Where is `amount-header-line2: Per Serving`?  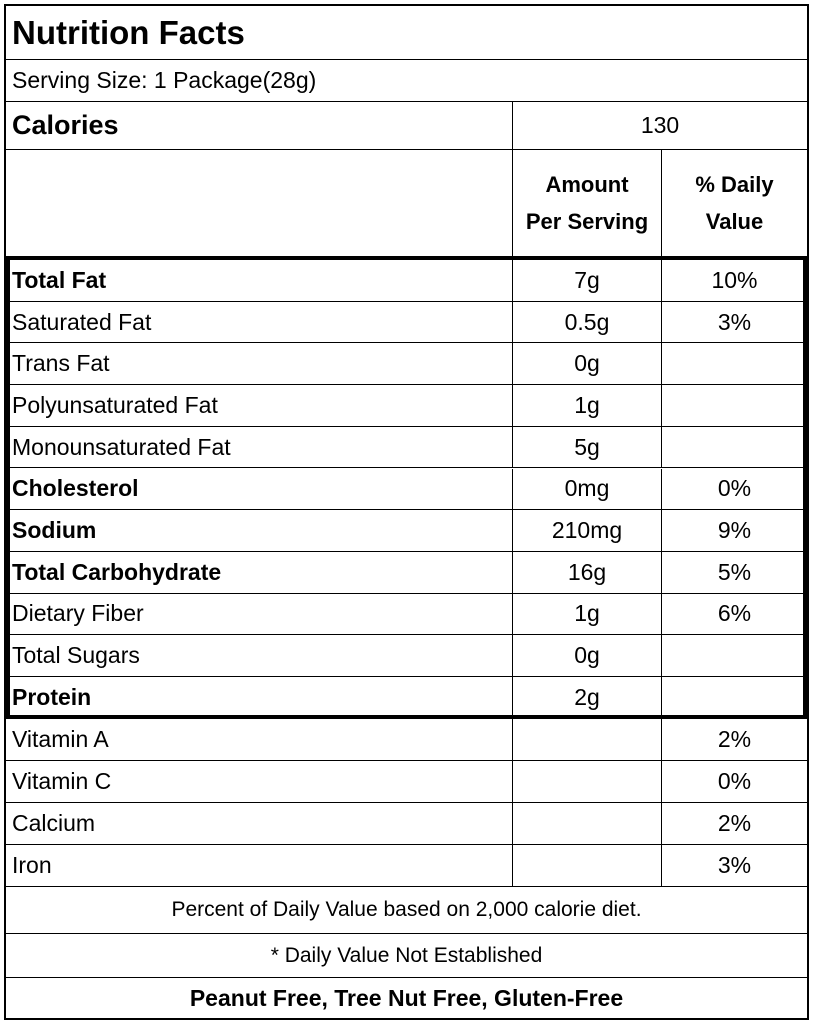 amount-header-line2: Per Serving is located at coordinates (587, 221).